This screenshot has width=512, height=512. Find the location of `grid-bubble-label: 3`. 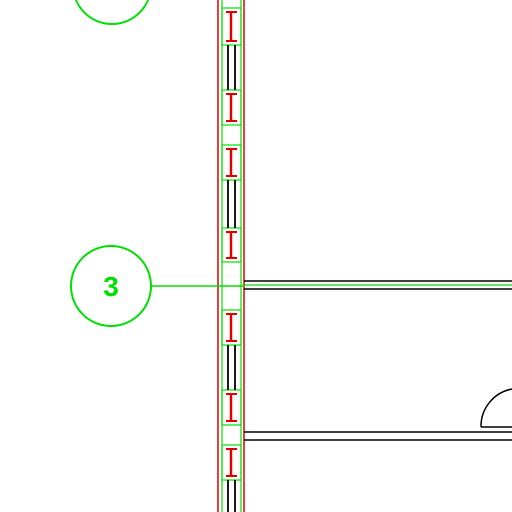

grid-bubble-label: 3 is located at coordinates (111, 286).